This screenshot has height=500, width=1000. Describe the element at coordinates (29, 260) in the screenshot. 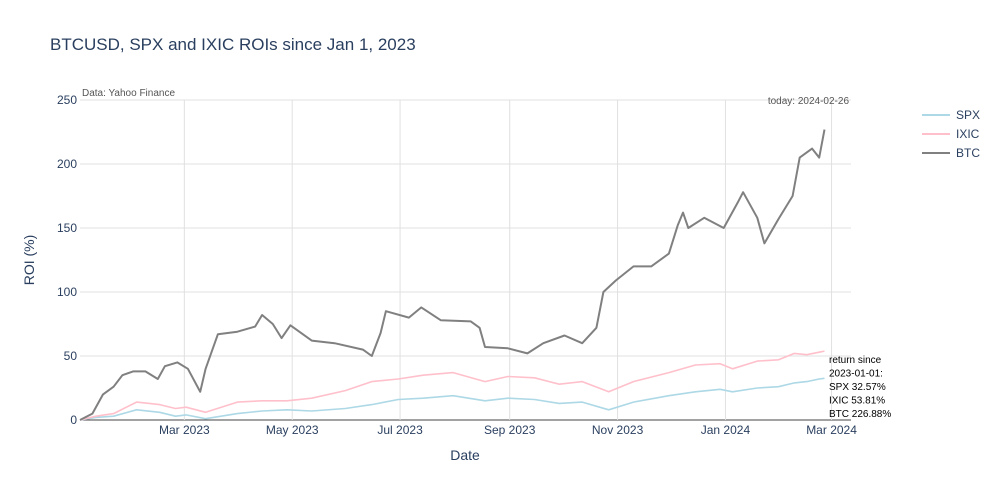

I see `y-axis-title: ROI (%)` at that location.